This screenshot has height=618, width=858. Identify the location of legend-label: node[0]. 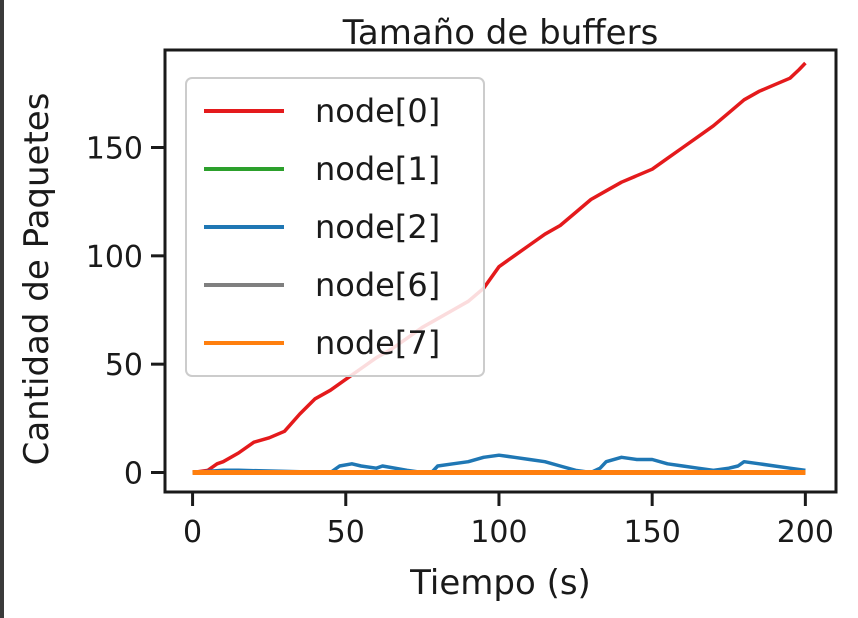
(377, 111).